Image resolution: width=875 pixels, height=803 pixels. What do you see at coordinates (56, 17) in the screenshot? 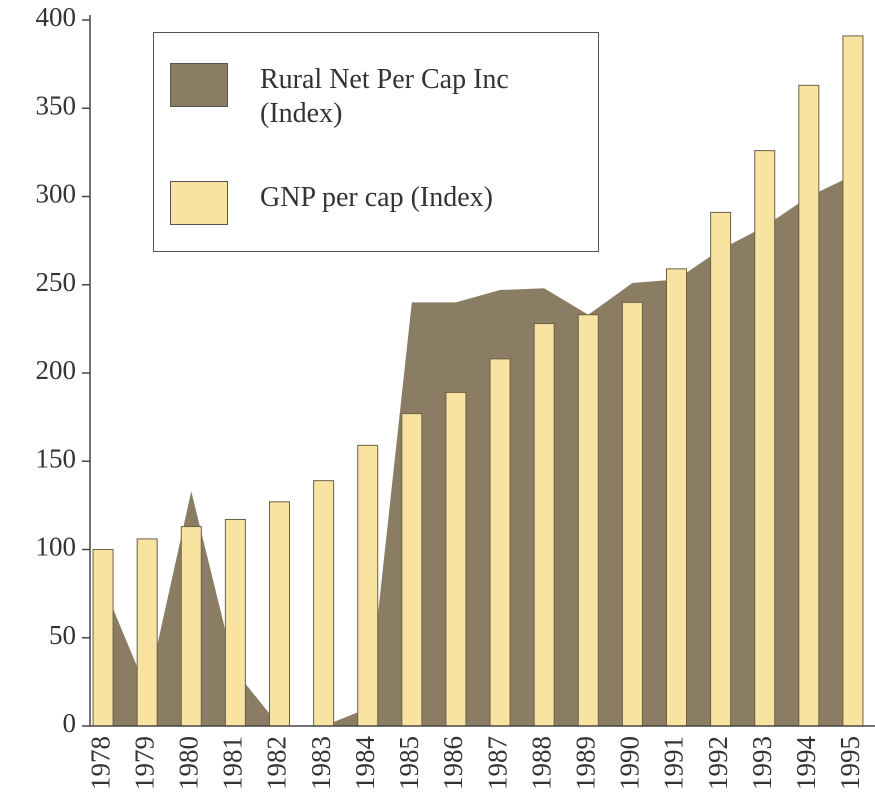
I see `y-tick-label: 400` at bounding box center [56, 17].